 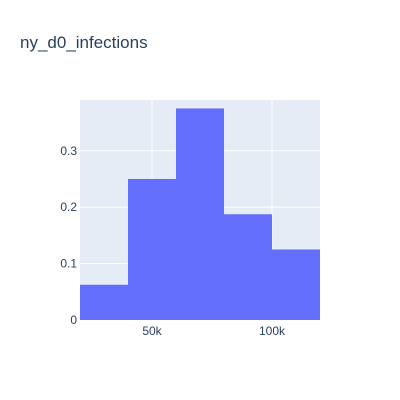 What do you see at coordinates (152, 331) in the screenshot?
I see `x-tick-label: 50k` at bounding box center [152, 331].